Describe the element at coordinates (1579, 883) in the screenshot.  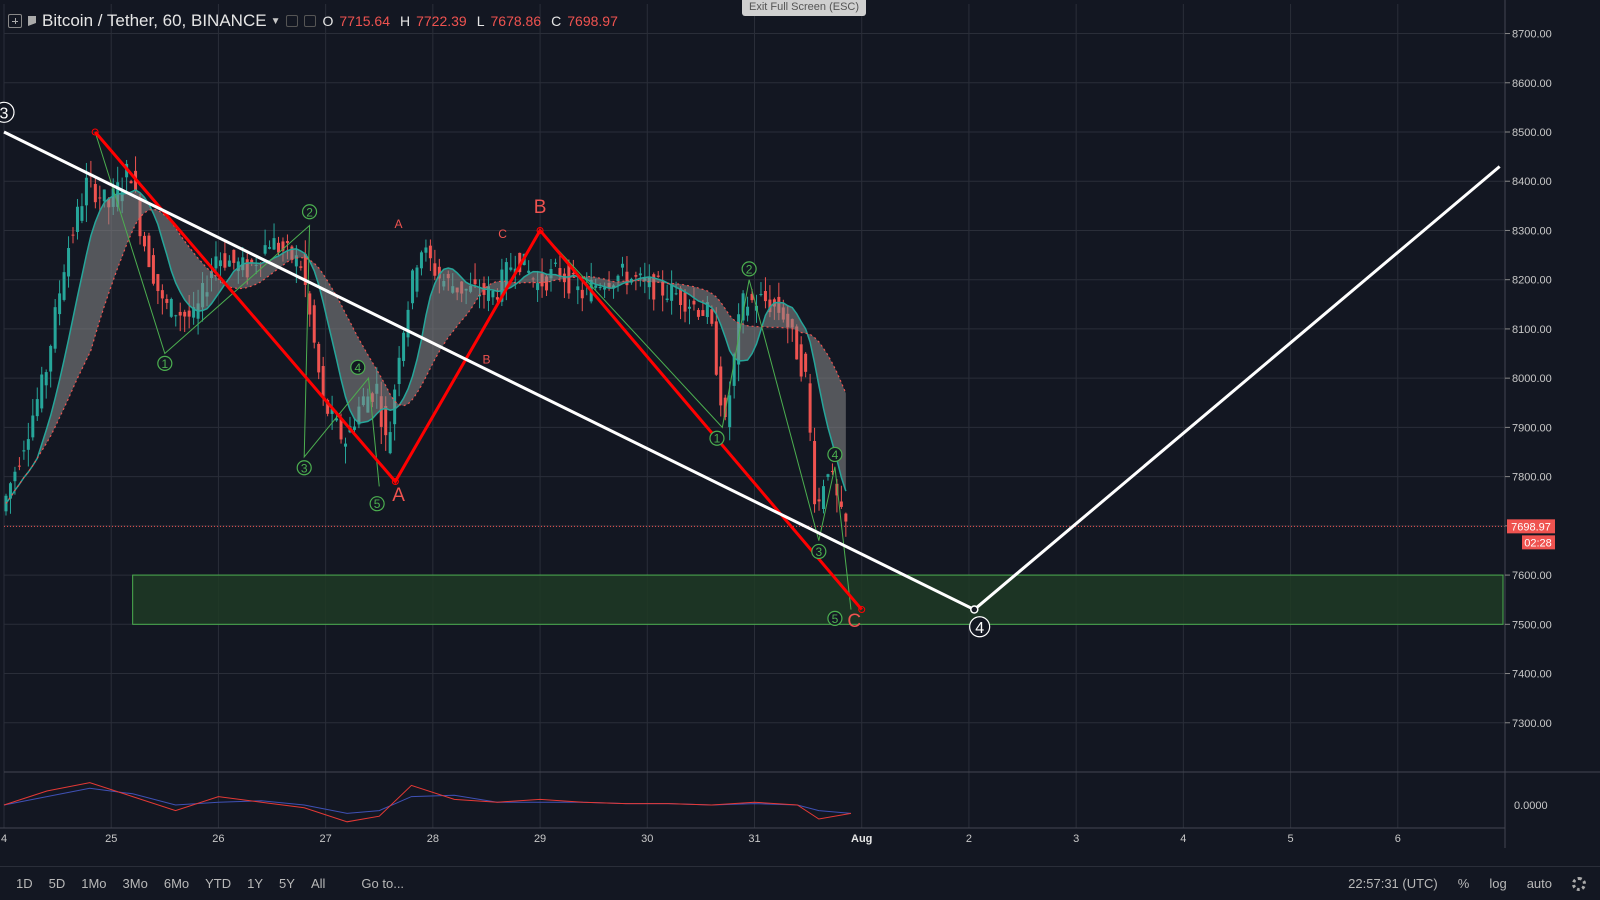
I see `gear-icon` at that location.